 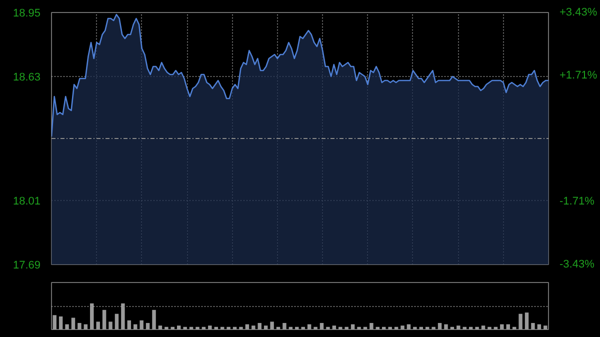 I want to click on y-tick-label: 18.01, so click(x=26, y=202).